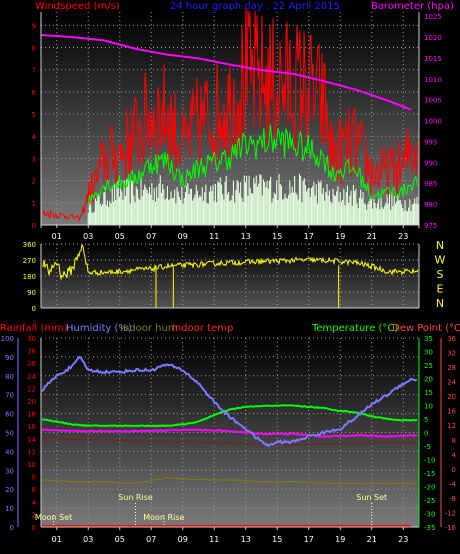 This screenshot has width=460, height=554. I want to click on tick-label-rain: 12, so click(31, 452).